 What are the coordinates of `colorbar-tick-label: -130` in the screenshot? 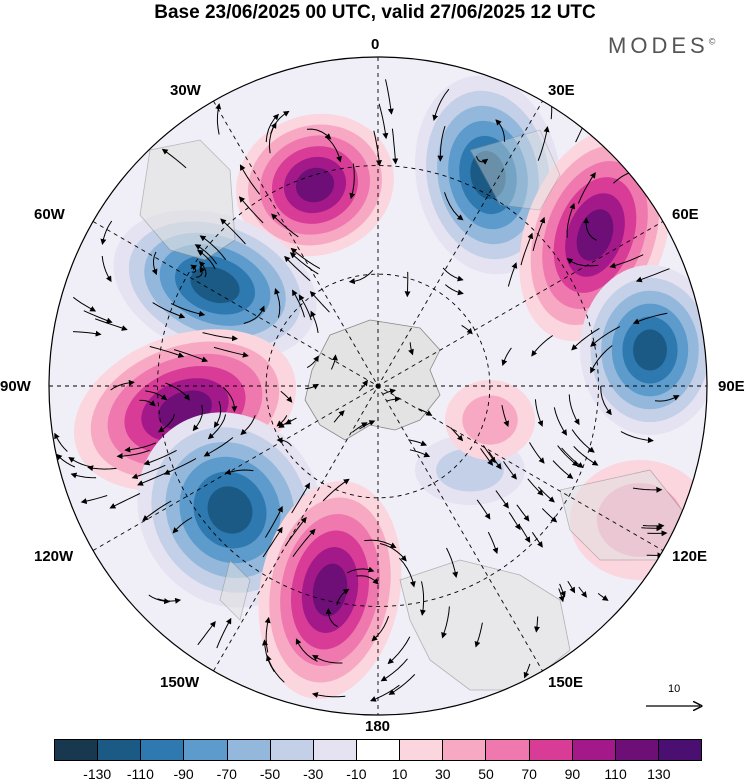 It's located at (97, 774).